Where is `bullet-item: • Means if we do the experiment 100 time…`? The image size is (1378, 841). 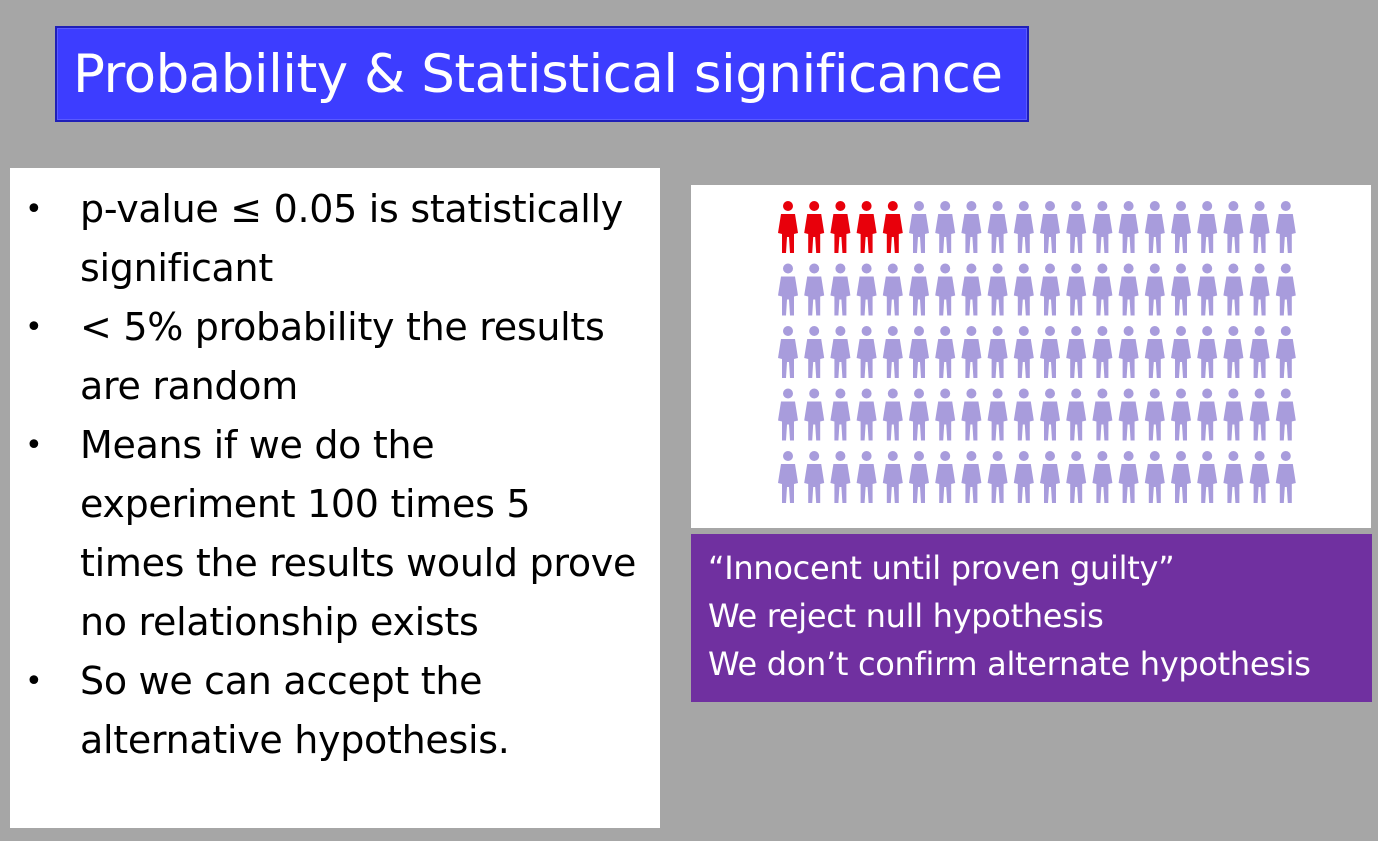 bullet-item: • Means if we do the experiment 100 time… is located at coordinates (335, 534).